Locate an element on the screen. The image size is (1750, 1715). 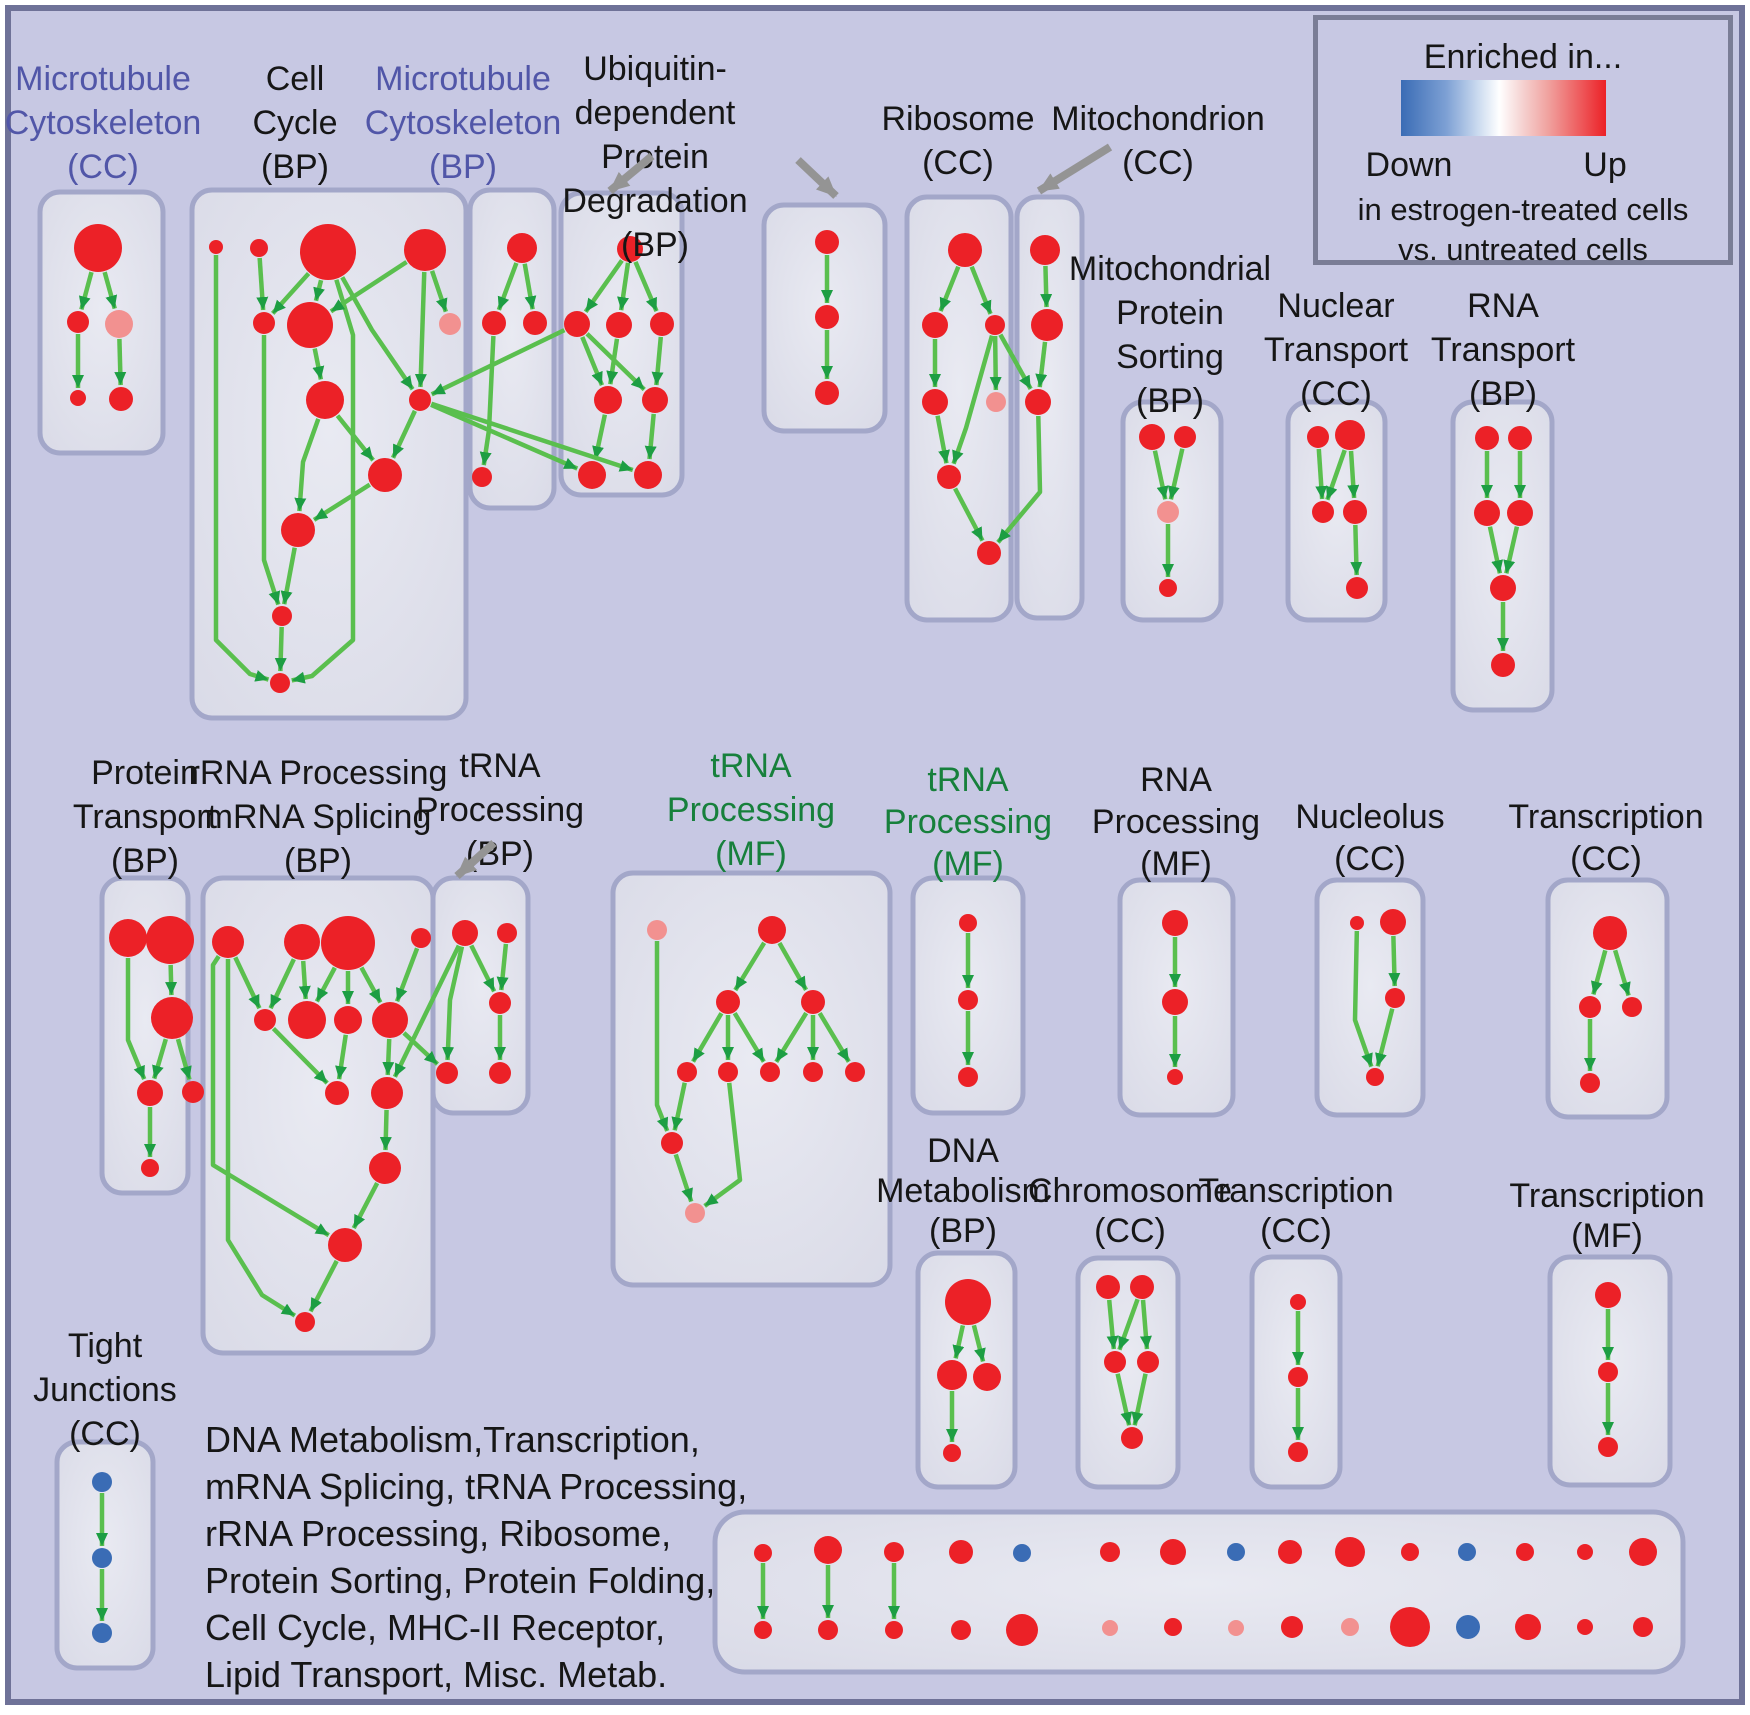
go-term-node-i2 is located at coordinates (1487, 513).